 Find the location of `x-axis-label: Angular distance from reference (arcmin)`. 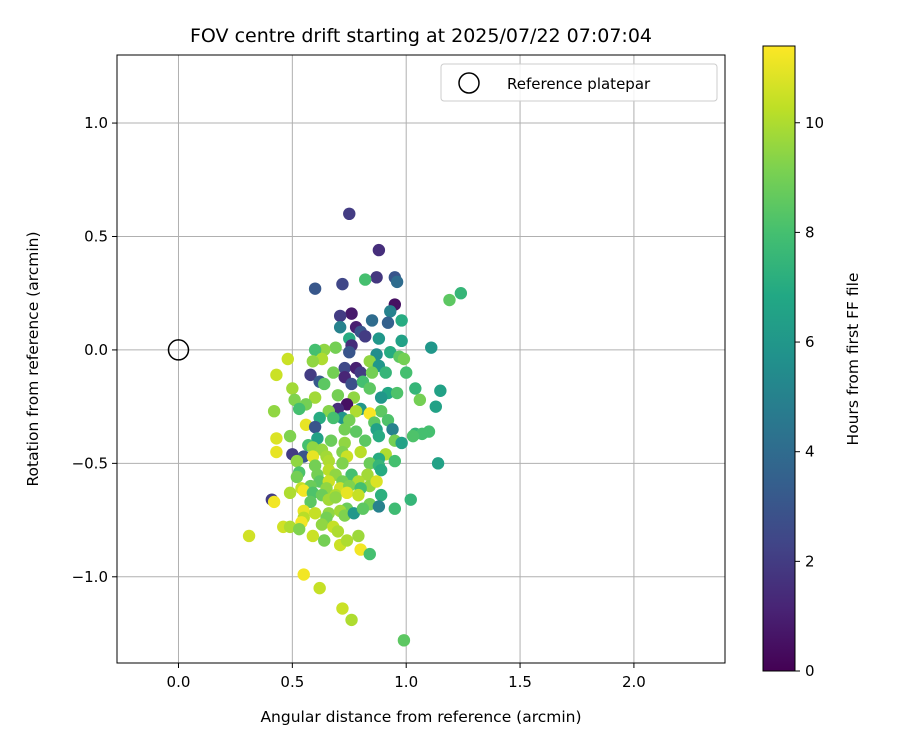

x-axis-label: Angular distance from reference (arcmin) is located at coordinates (420, 717).